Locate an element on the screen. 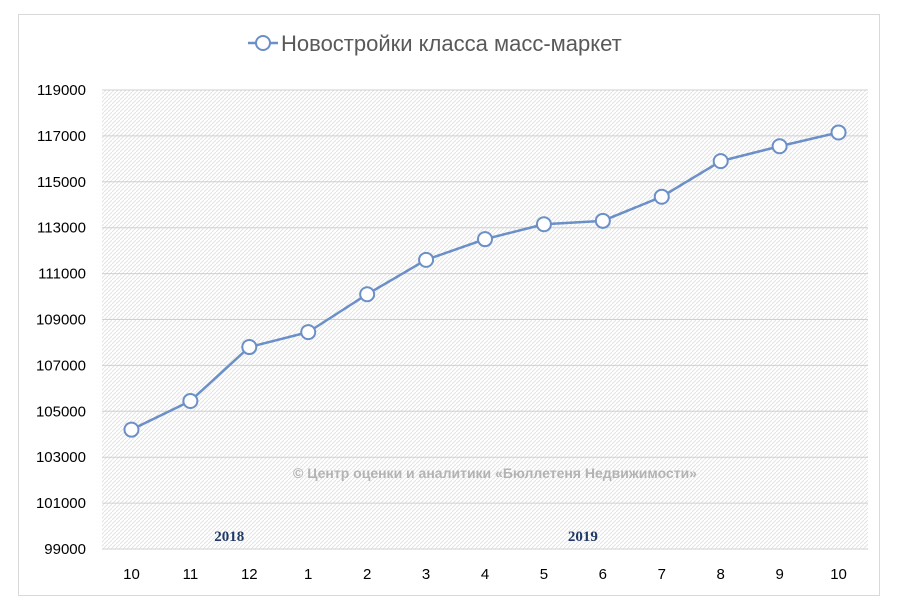  year-labels: 2018 2019 is located at coordinates (406, 537).